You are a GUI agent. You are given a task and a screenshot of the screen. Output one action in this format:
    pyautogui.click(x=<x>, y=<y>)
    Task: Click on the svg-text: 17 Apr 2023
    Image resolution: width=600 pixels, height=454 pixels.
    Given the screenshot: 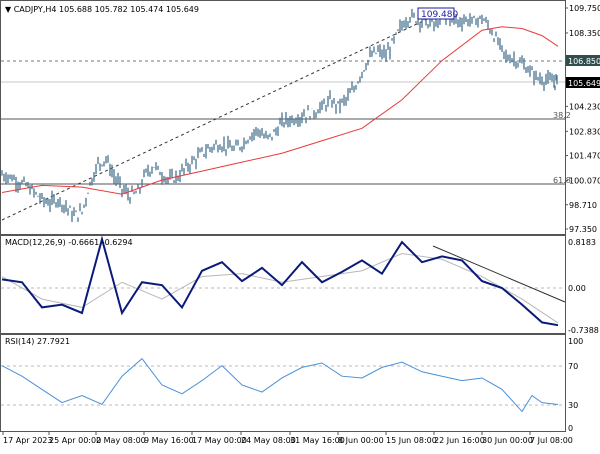 What is the action you would take?
    pyautogui.click(x=27, y=440)
    